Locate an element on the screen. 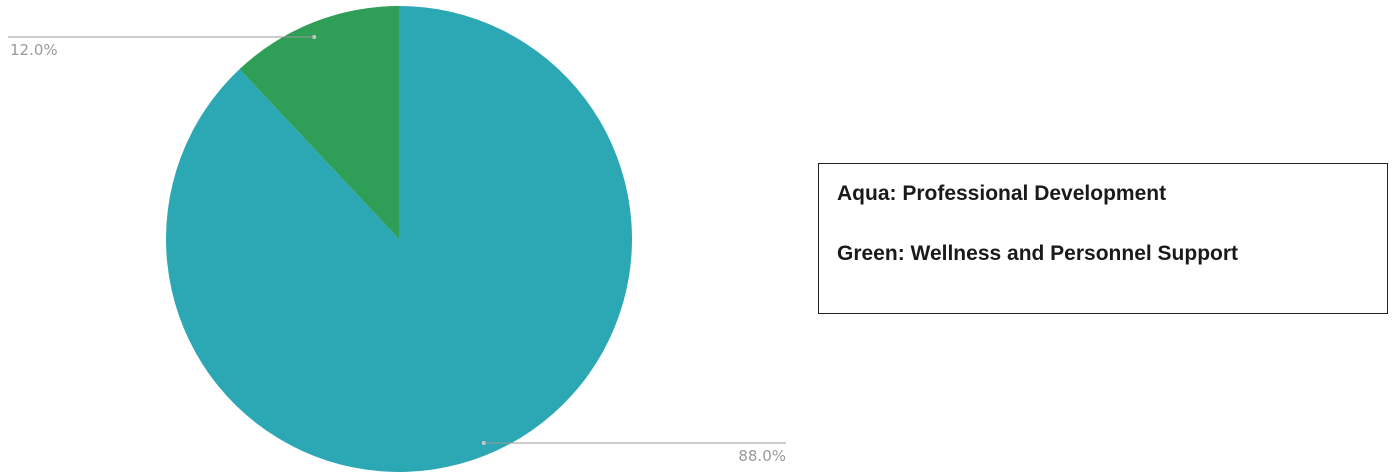 This screenshot has width=1396, height=472. pie-slice-wellness-personnel-support is located at coordinates (319, 122).